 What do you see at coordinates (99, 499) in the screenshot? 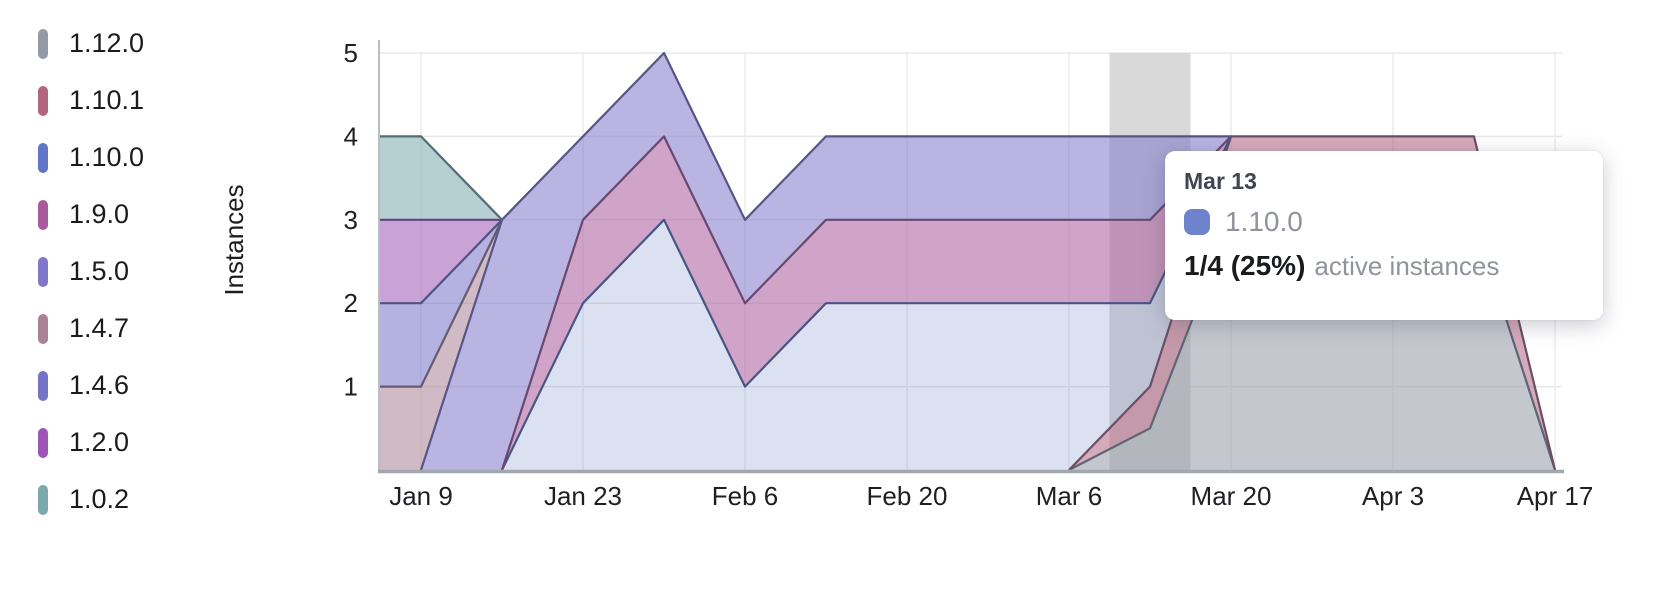
I see `legend-label: 1.0.2` at bounding box center [99, 499].